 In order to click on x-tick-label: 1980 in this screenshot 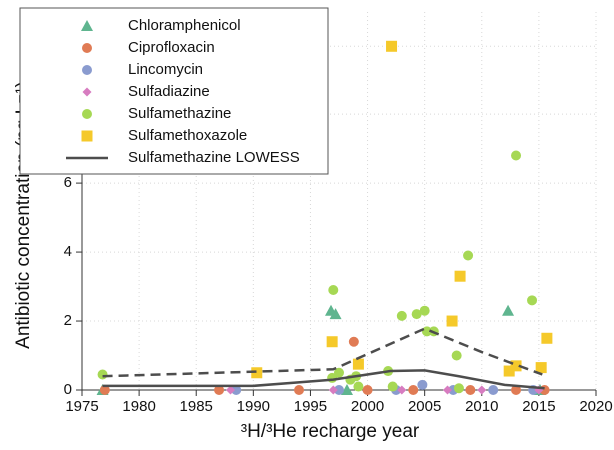, I will do `click(138, 406)`.